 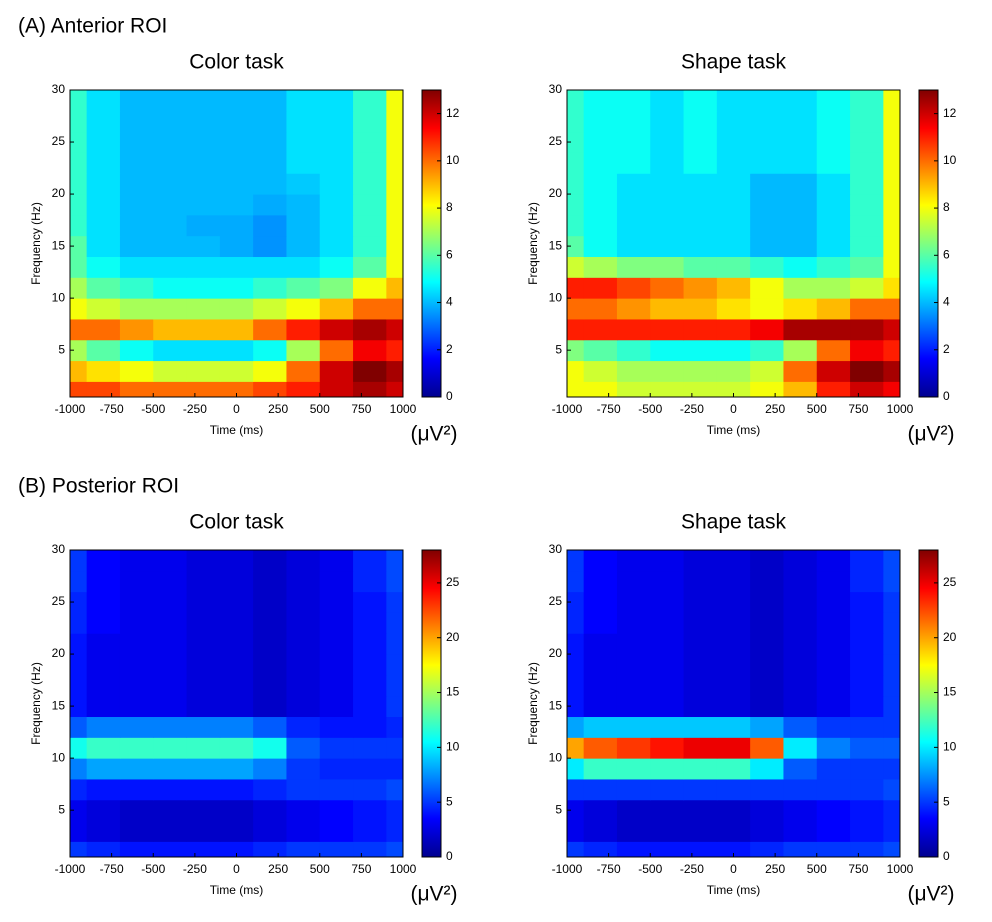 I want to click on y-tick-label: 25, so click(x=59, y=141).